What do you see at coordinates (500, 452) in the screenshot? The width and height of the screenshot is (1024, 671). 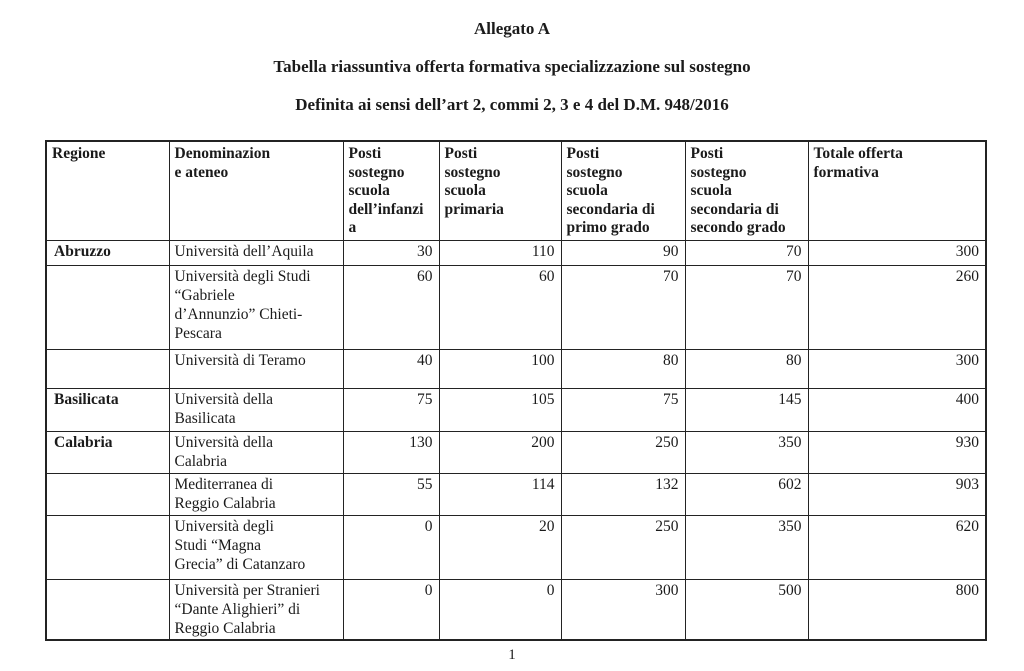 I see `cell-posti-primaria: 200` at bounding box center [500, 452].